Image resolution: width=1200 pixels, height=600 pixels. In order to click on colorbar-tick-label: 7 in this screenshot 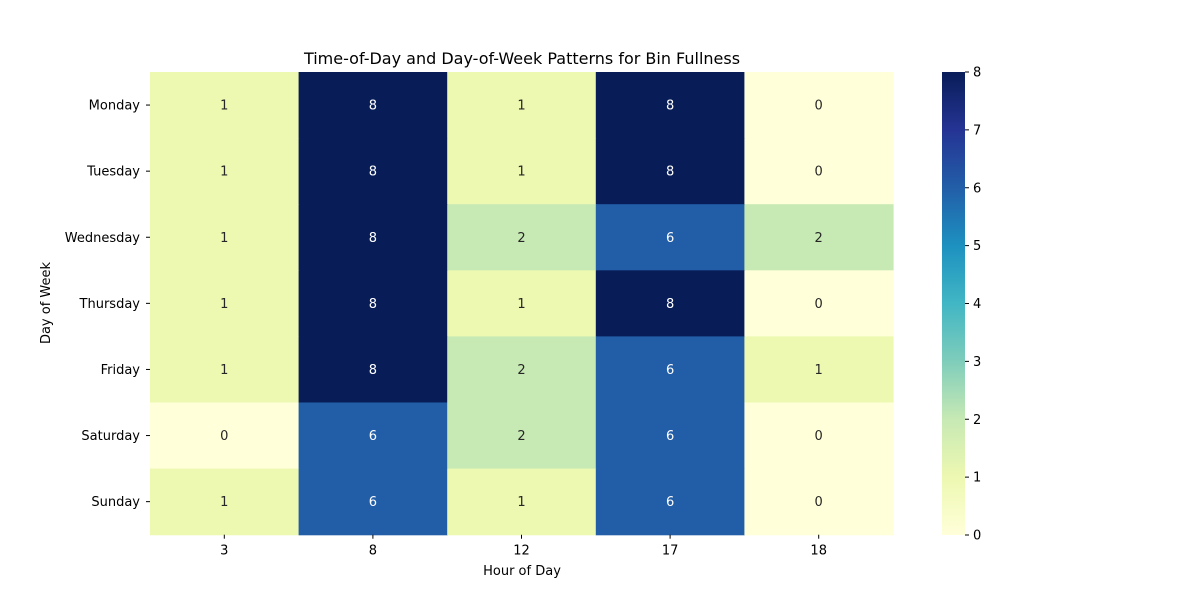, I will do `click(977, 130)`.